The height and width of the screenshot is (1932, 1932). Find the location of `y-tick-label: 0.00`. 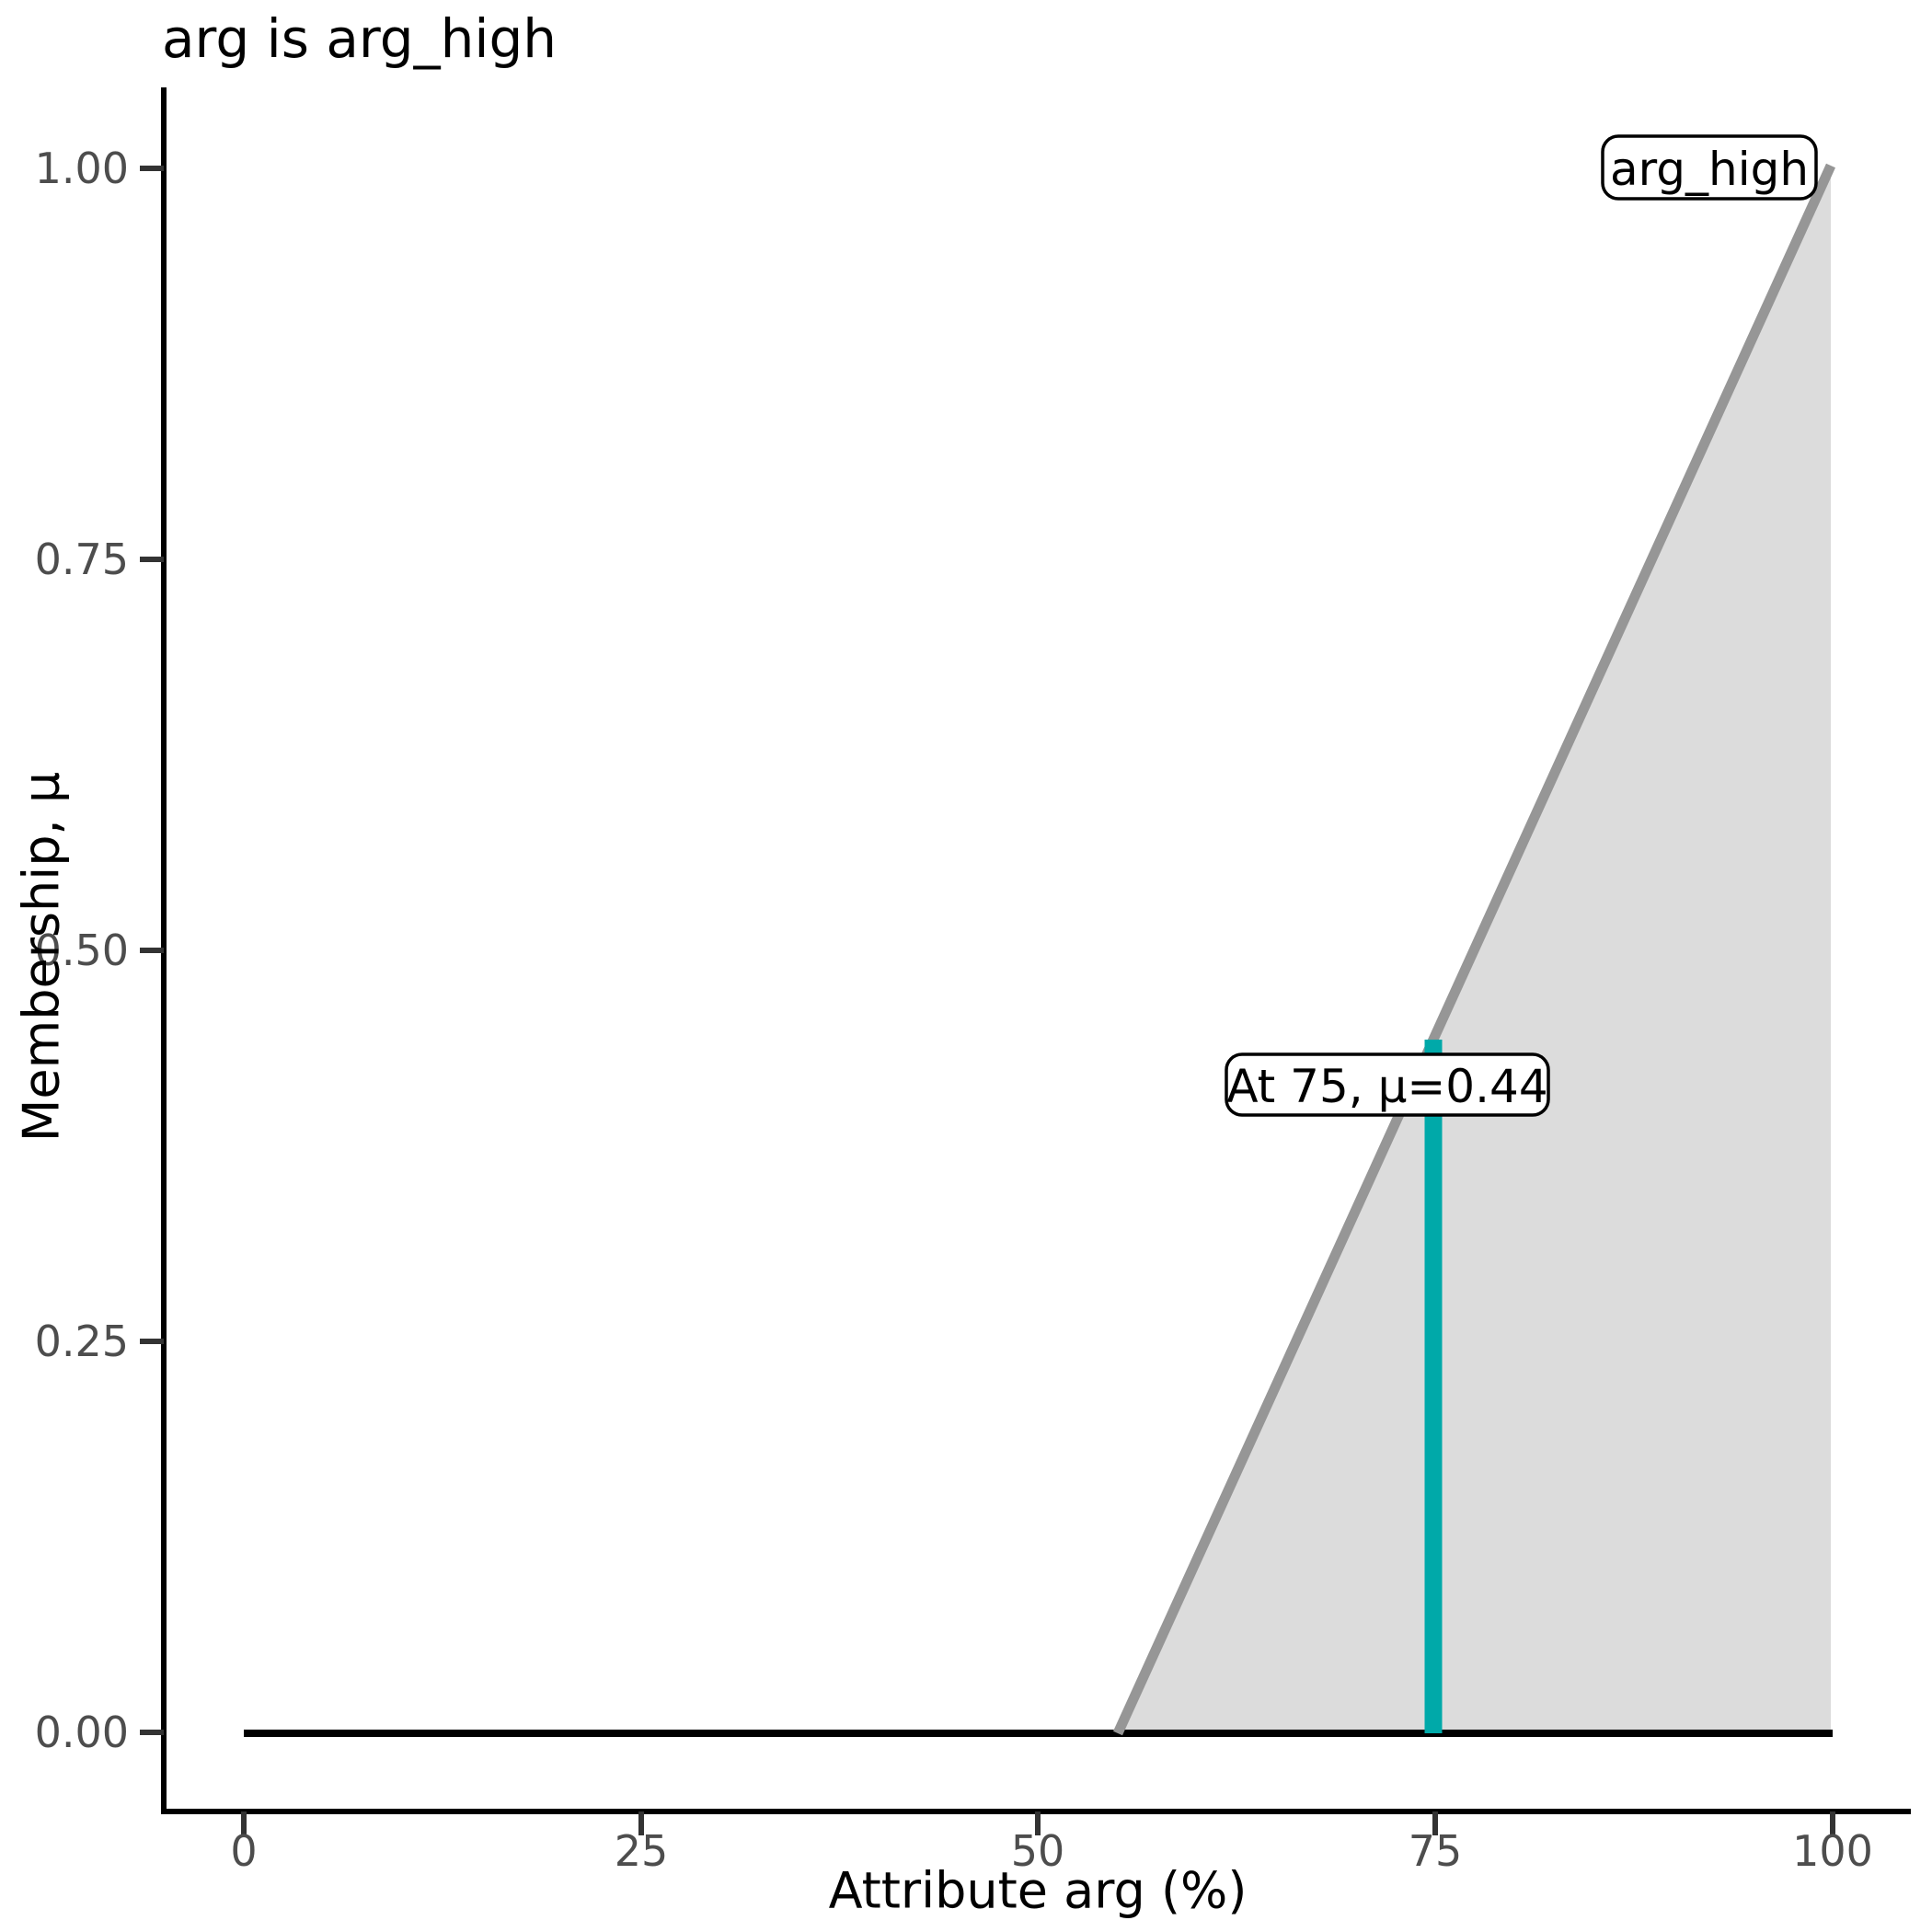

y-tick-label: 0.00 is located at coordinates (82, 1732).